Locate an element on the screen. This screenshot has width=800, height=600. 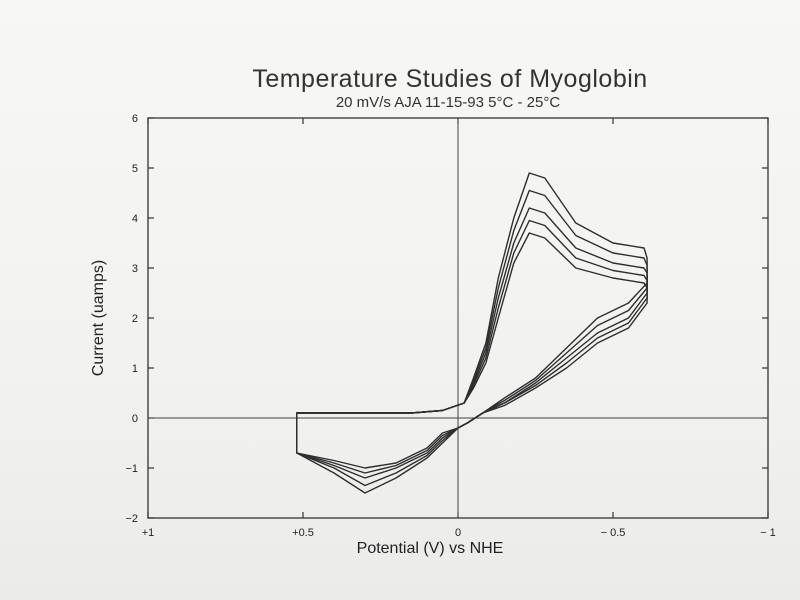
y-tick-label: −1 is located at coordinates (131, 469).